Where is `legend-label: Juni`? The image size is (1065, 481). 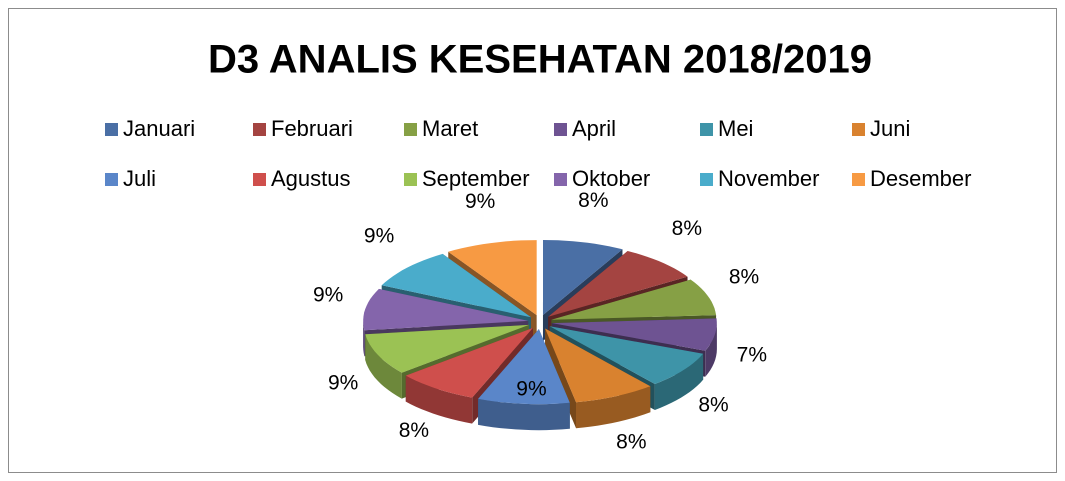
legend-label: Juni is located at coordinates (890, 128).